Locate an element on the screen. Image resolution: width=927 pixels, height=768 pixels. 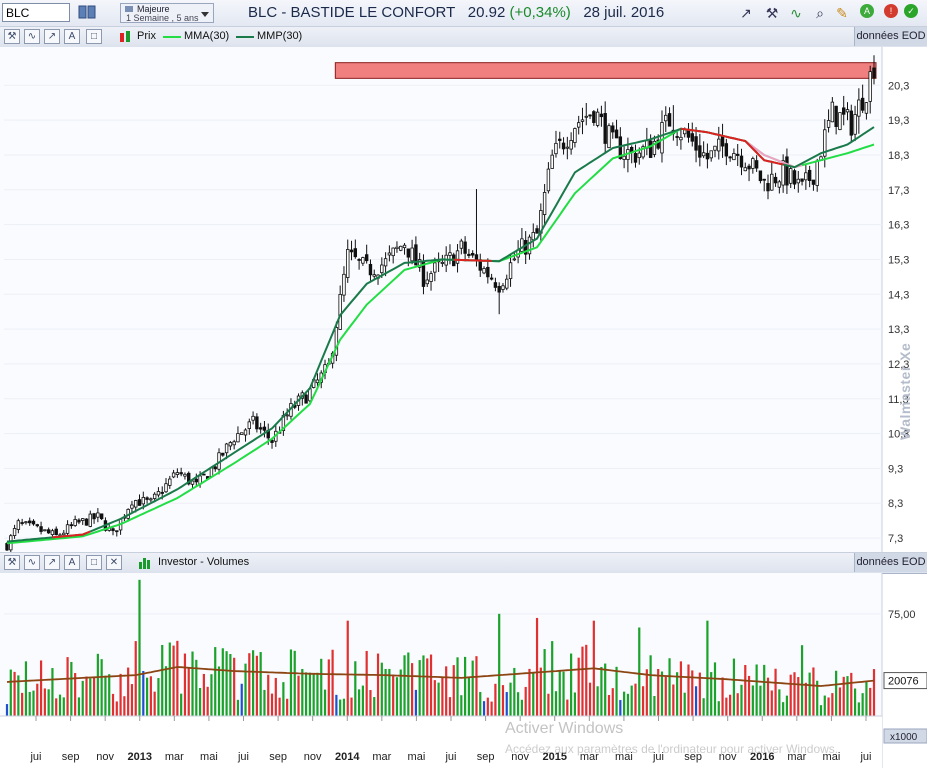
date-tick-label: 2015 is located at coordinates (555, 757).